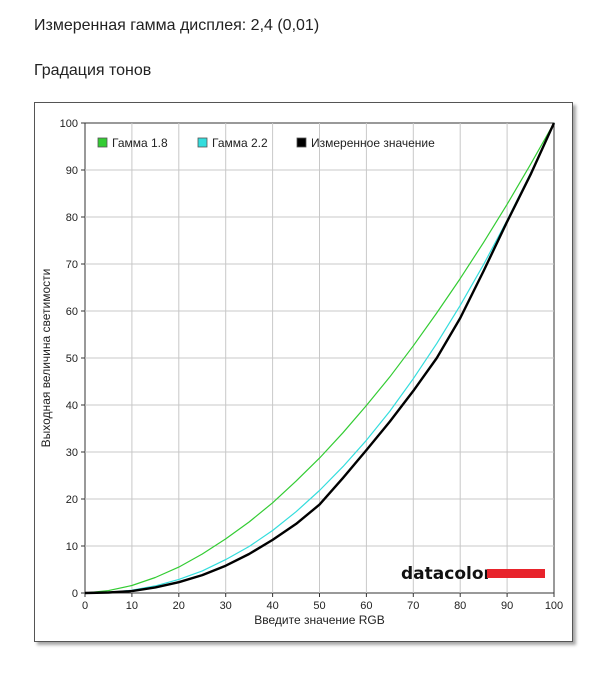  Describe the element at coordinates (507, 606) in the screenshot. I see `x-tick-label: 90` at that location.